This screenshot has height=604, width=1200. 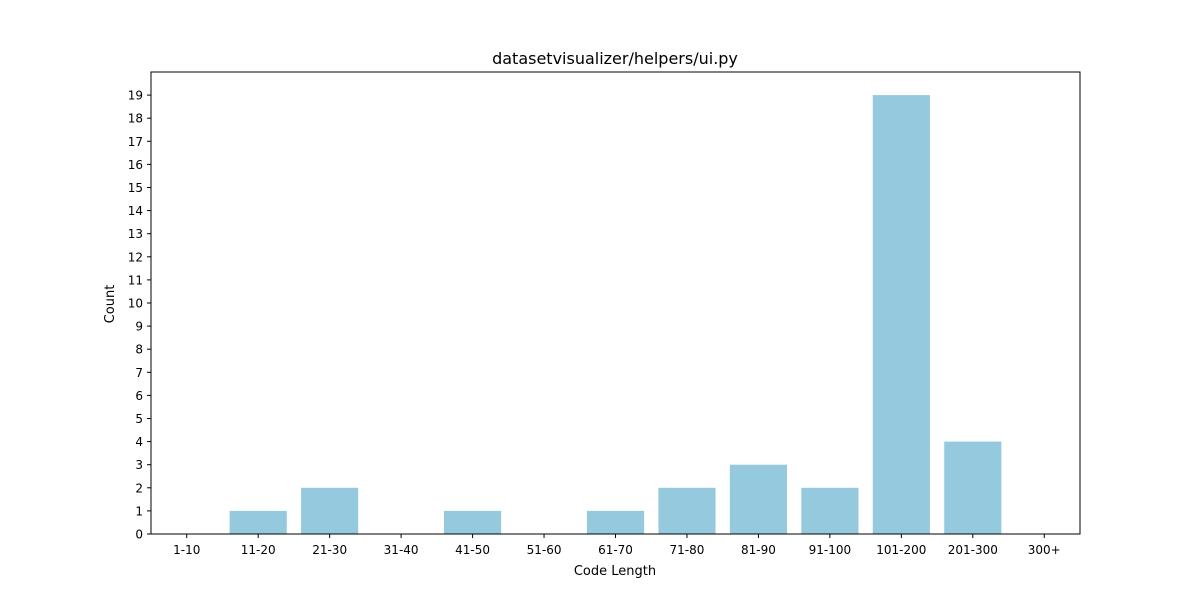 What do you see at coordinates (186, 550) in the screenshot?
I see `x-tick-label: 1-10` at bounding box center [186, 550].